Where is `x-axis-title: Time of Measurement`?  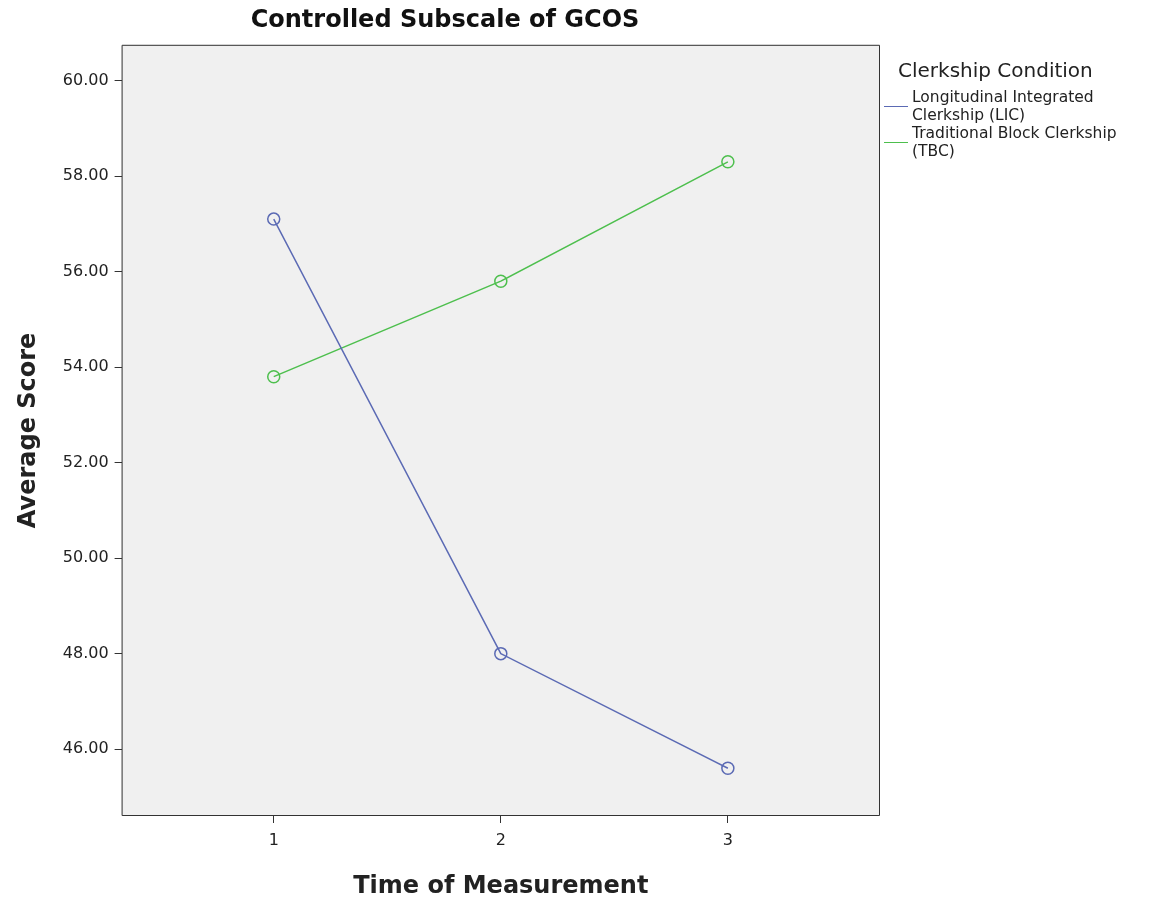 x-axis-title: Time of Measurement is located at coordinates (501, 884).